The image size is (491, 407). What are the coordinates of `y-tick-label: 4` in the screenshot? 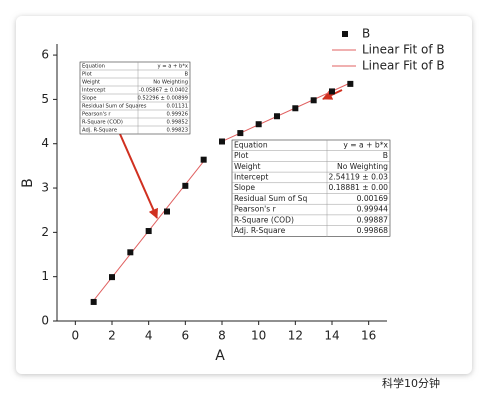 It's located at (45, 143).